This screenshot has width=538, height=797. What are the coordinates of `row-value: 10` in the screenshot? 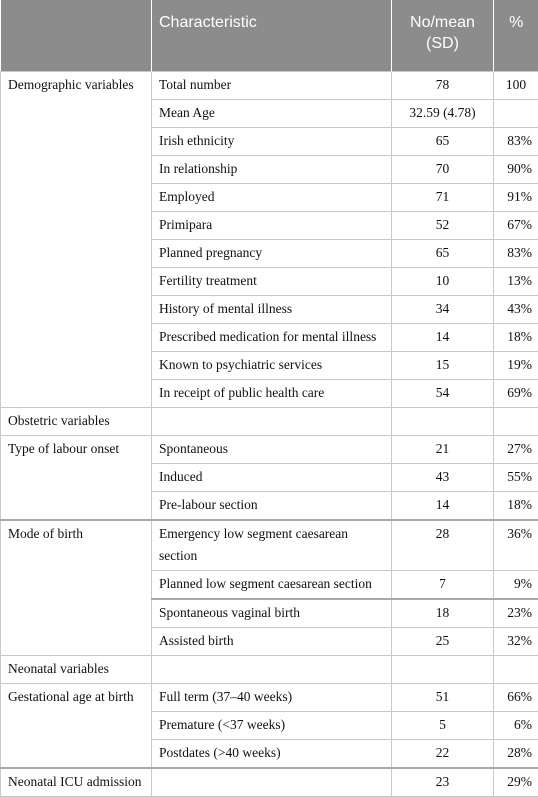 It's located at (443, 282).